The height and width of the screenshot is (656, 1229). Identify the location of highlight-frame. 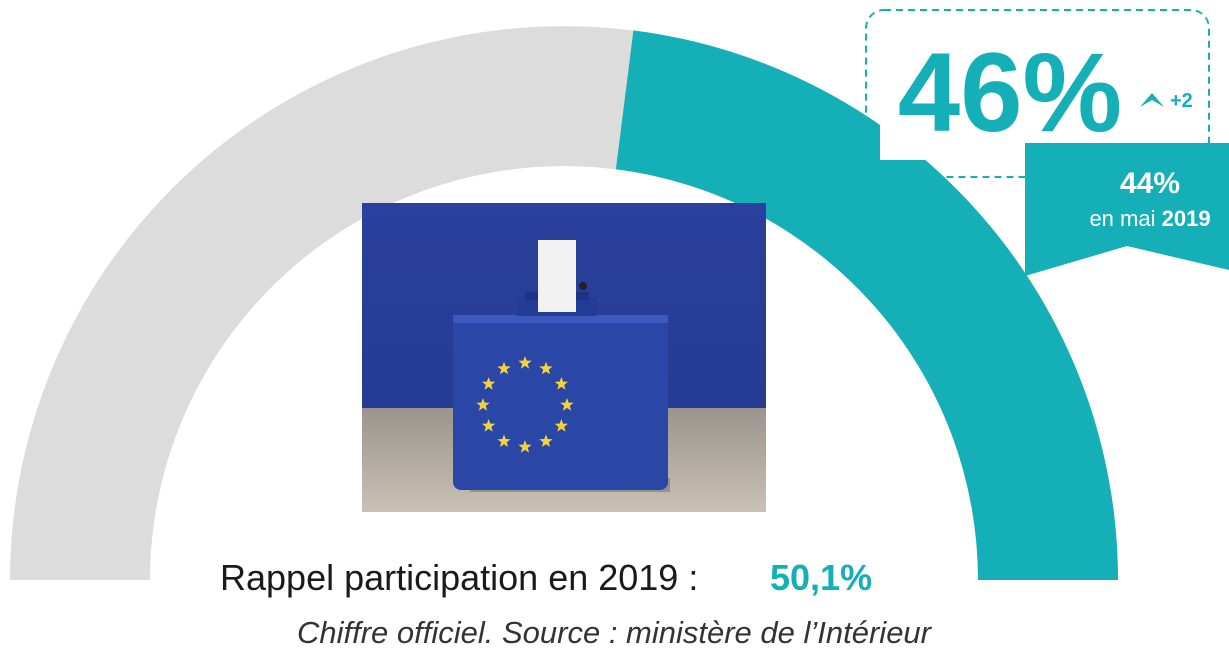
(1037, 93).